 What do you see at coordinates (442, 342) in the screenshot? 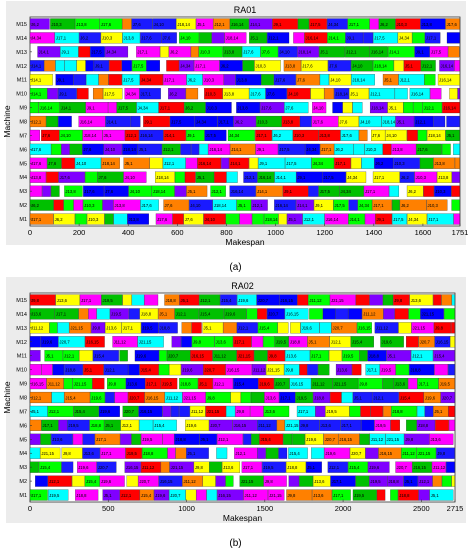
I see `operation-label: J16,15` at bounding box center [442, 342].